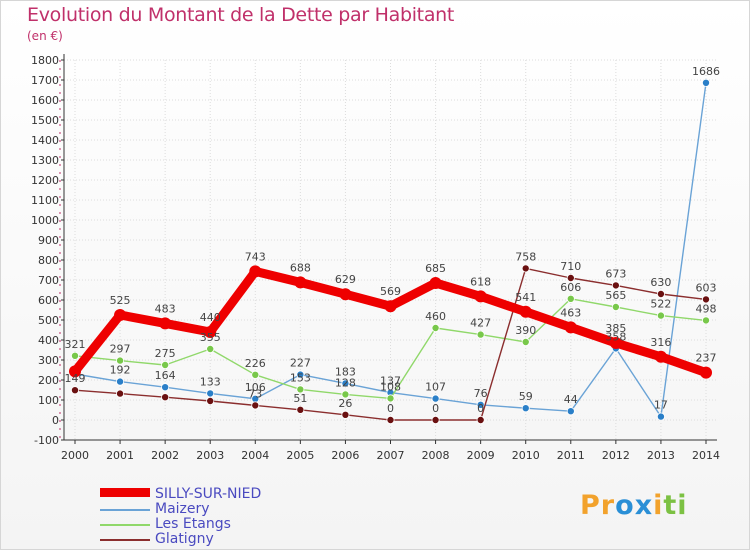  What do you see at coordinates (480, 323) in the screenshot?
I see `data-label: 427` at bounding box center [480, 323].